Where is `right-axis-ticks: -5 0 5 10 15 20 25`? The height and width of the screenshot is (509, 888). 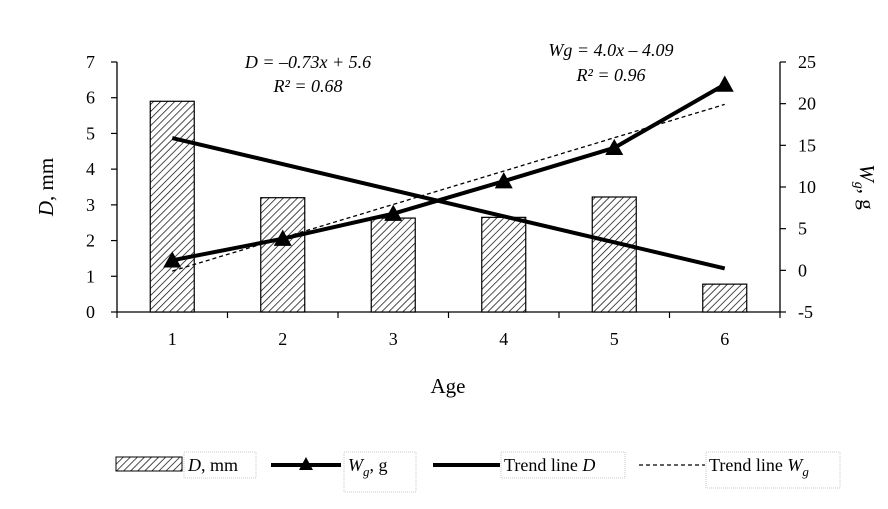 right-axis-ticks: -5 0 5 10 15 20 25 is located at coordinates (798, 187).